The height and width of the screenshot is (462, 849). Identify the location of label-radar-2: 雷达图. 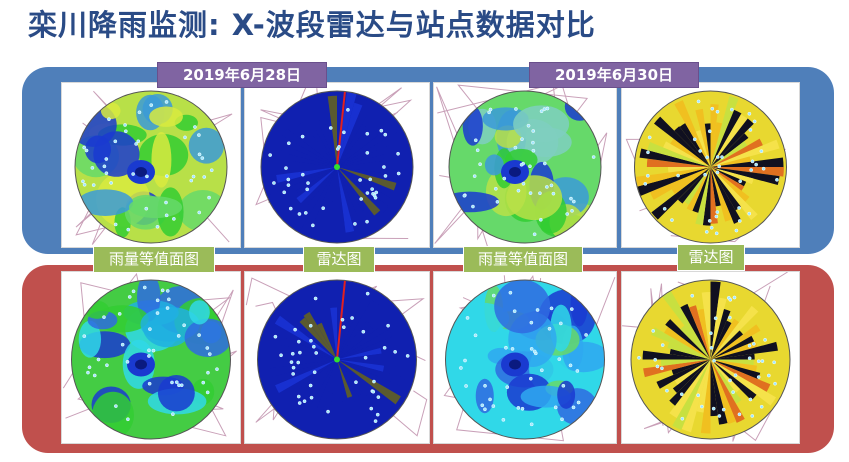
(711, 257).